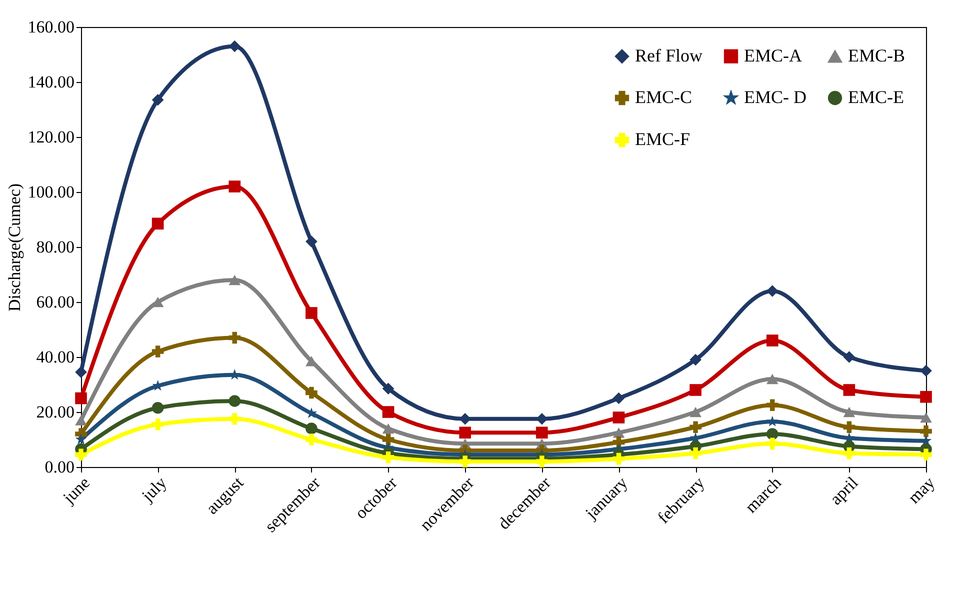 The height and width of the screenshot is (614, 969). What do you see at coordinates (663, 97) in the screenshot?
I see `legend-label: EMC-C` at bounding box center [663, 97].